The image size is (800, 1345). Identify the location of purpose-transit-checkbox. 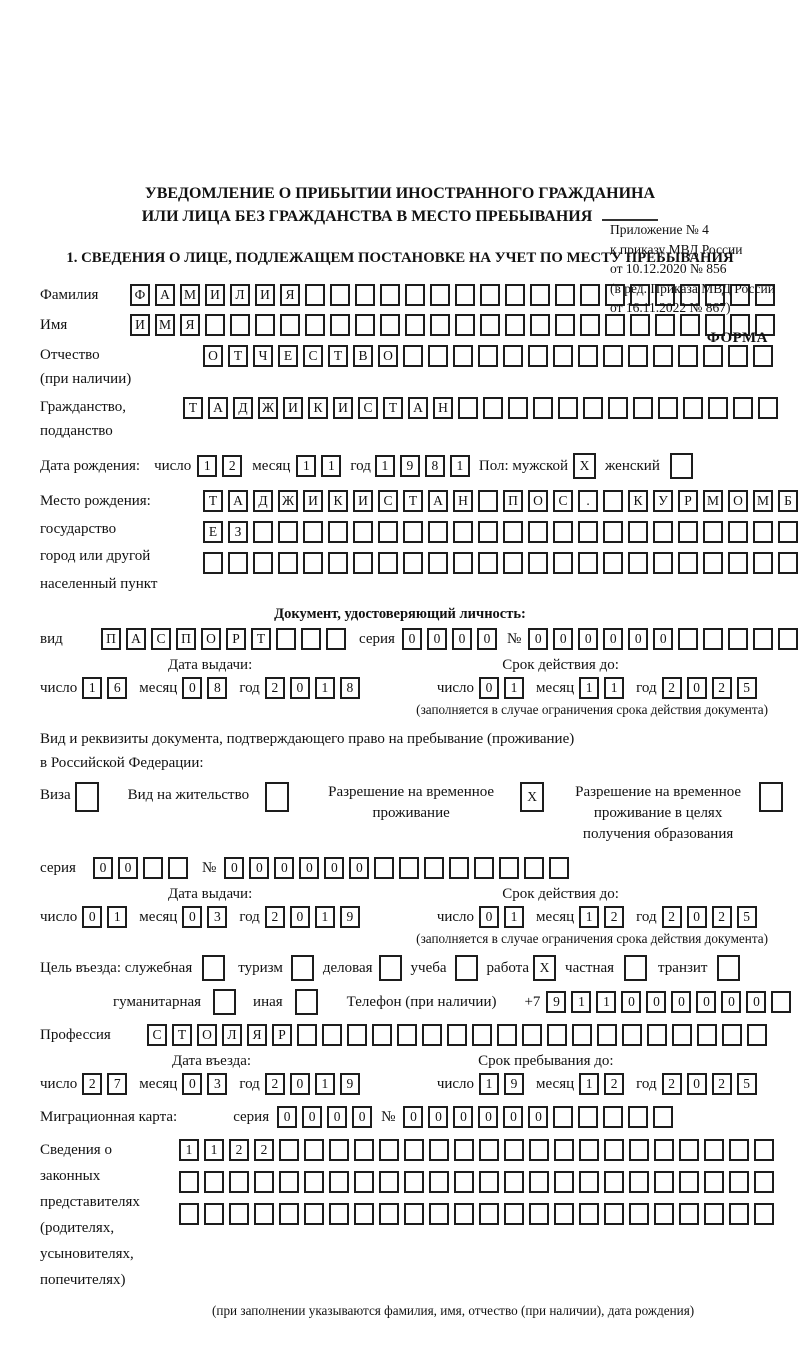
(731, 968).